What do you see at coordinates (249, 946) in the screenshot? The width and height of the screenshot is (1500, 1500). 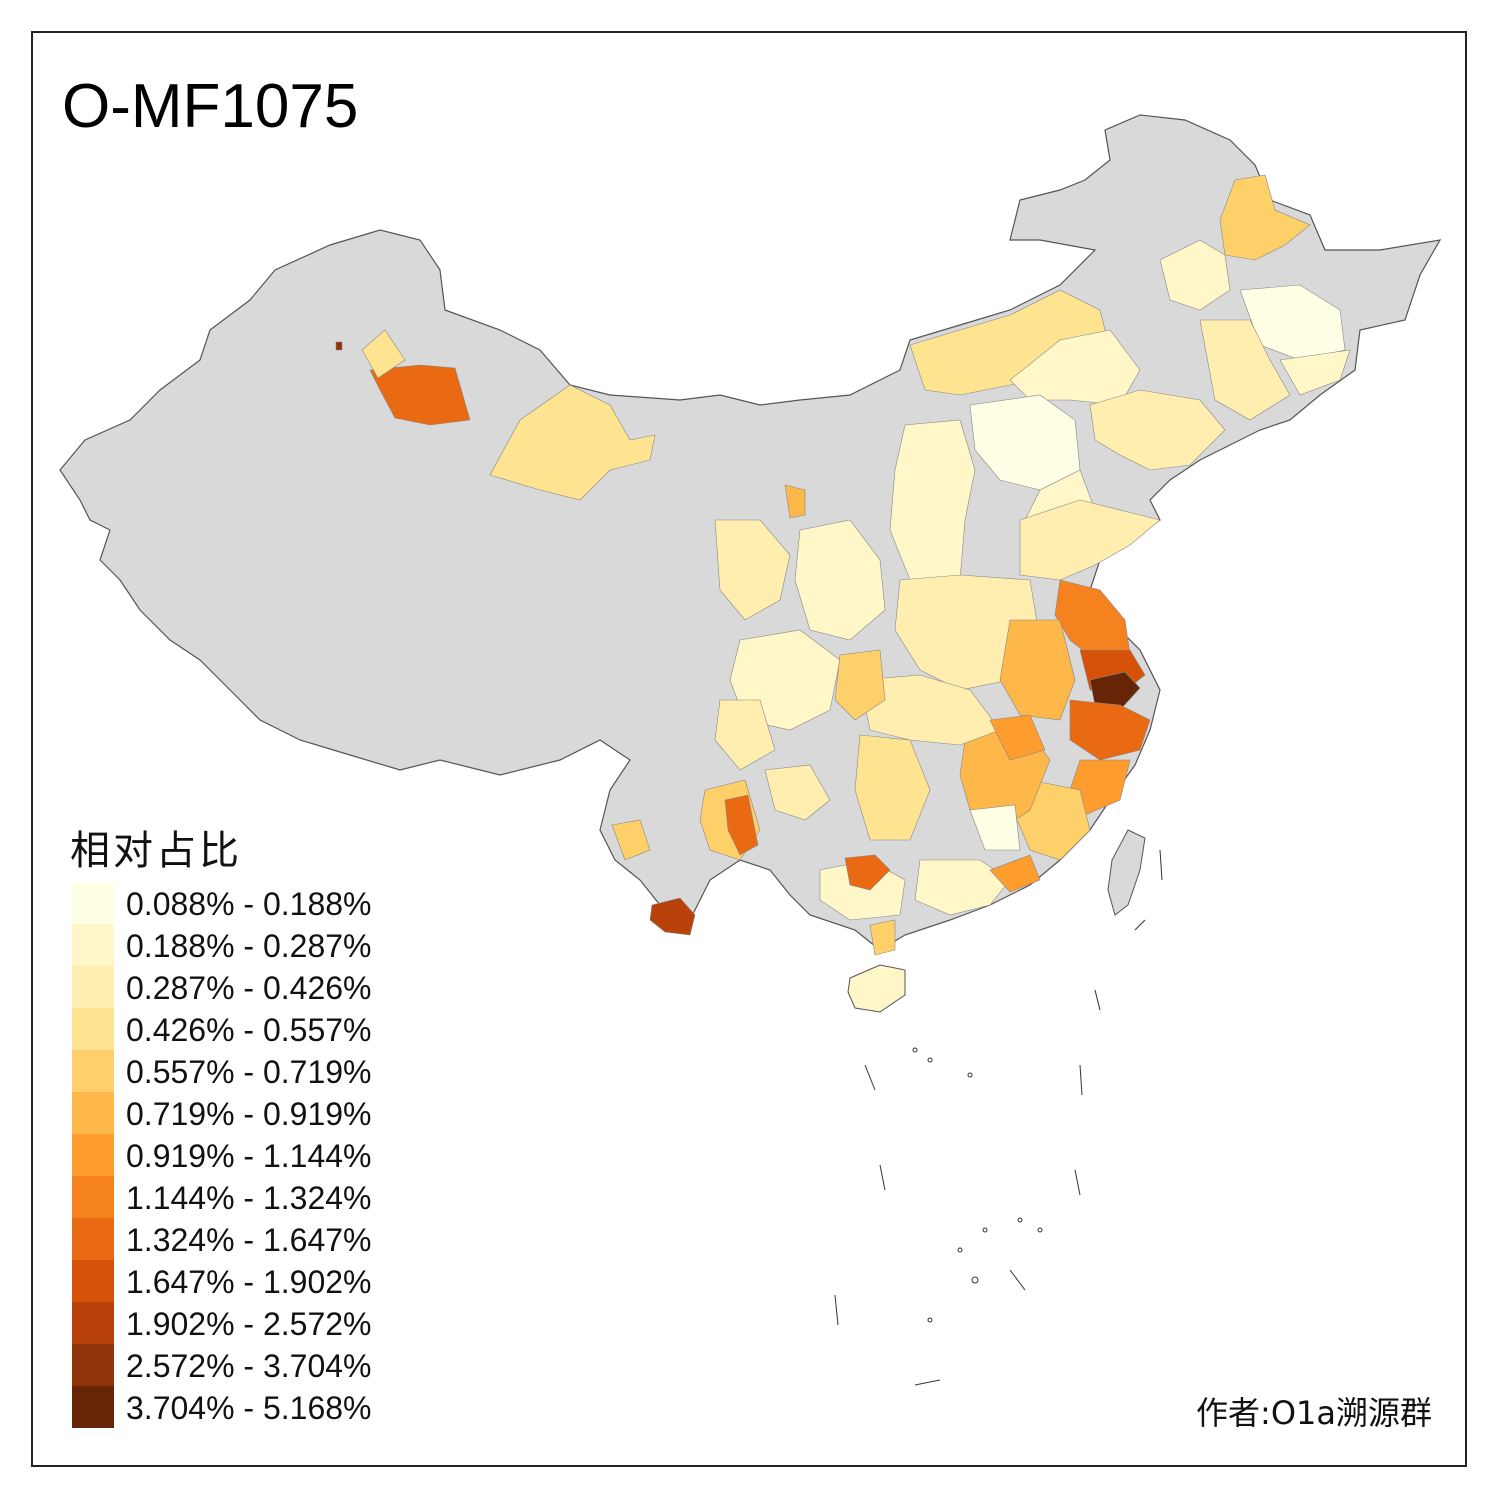 I see `legend-label: 0.188% - 0.287%` at bounding box center [249, 946].